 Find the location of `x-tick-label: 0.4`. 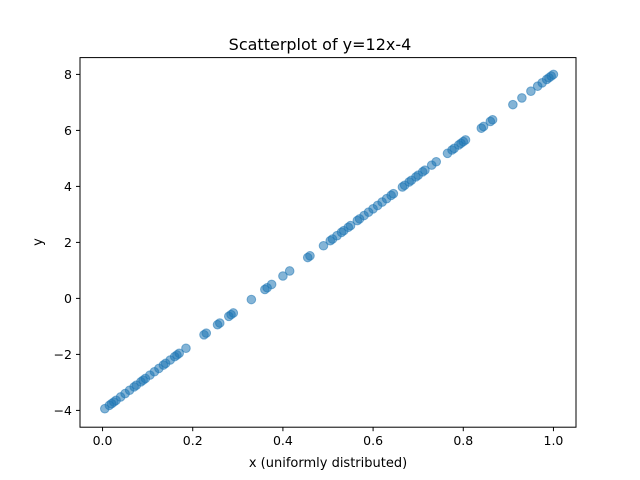

x-tick-label: 0.4 is located at coordinates (283, 440).